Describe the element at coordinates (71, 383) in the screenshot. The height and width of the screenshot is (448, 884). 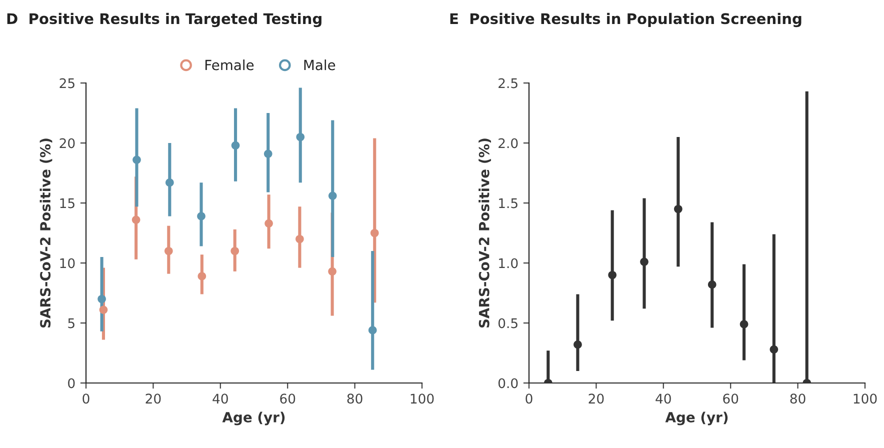
I see `y-tick-label: 0` at that location.